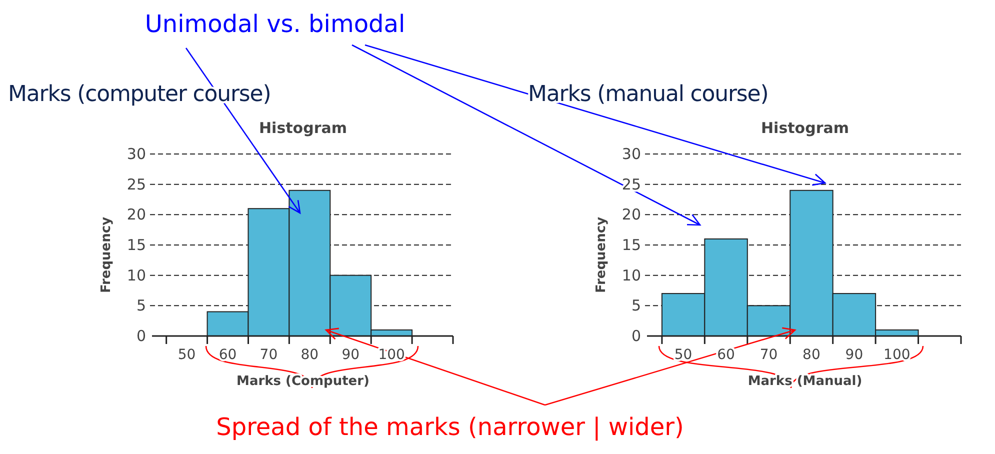 The image size is (995, 454). Describe the element at coordinates (450, 427) in the screenshot. I see `text: Spread of the marks (narrower | wider)` at that location.